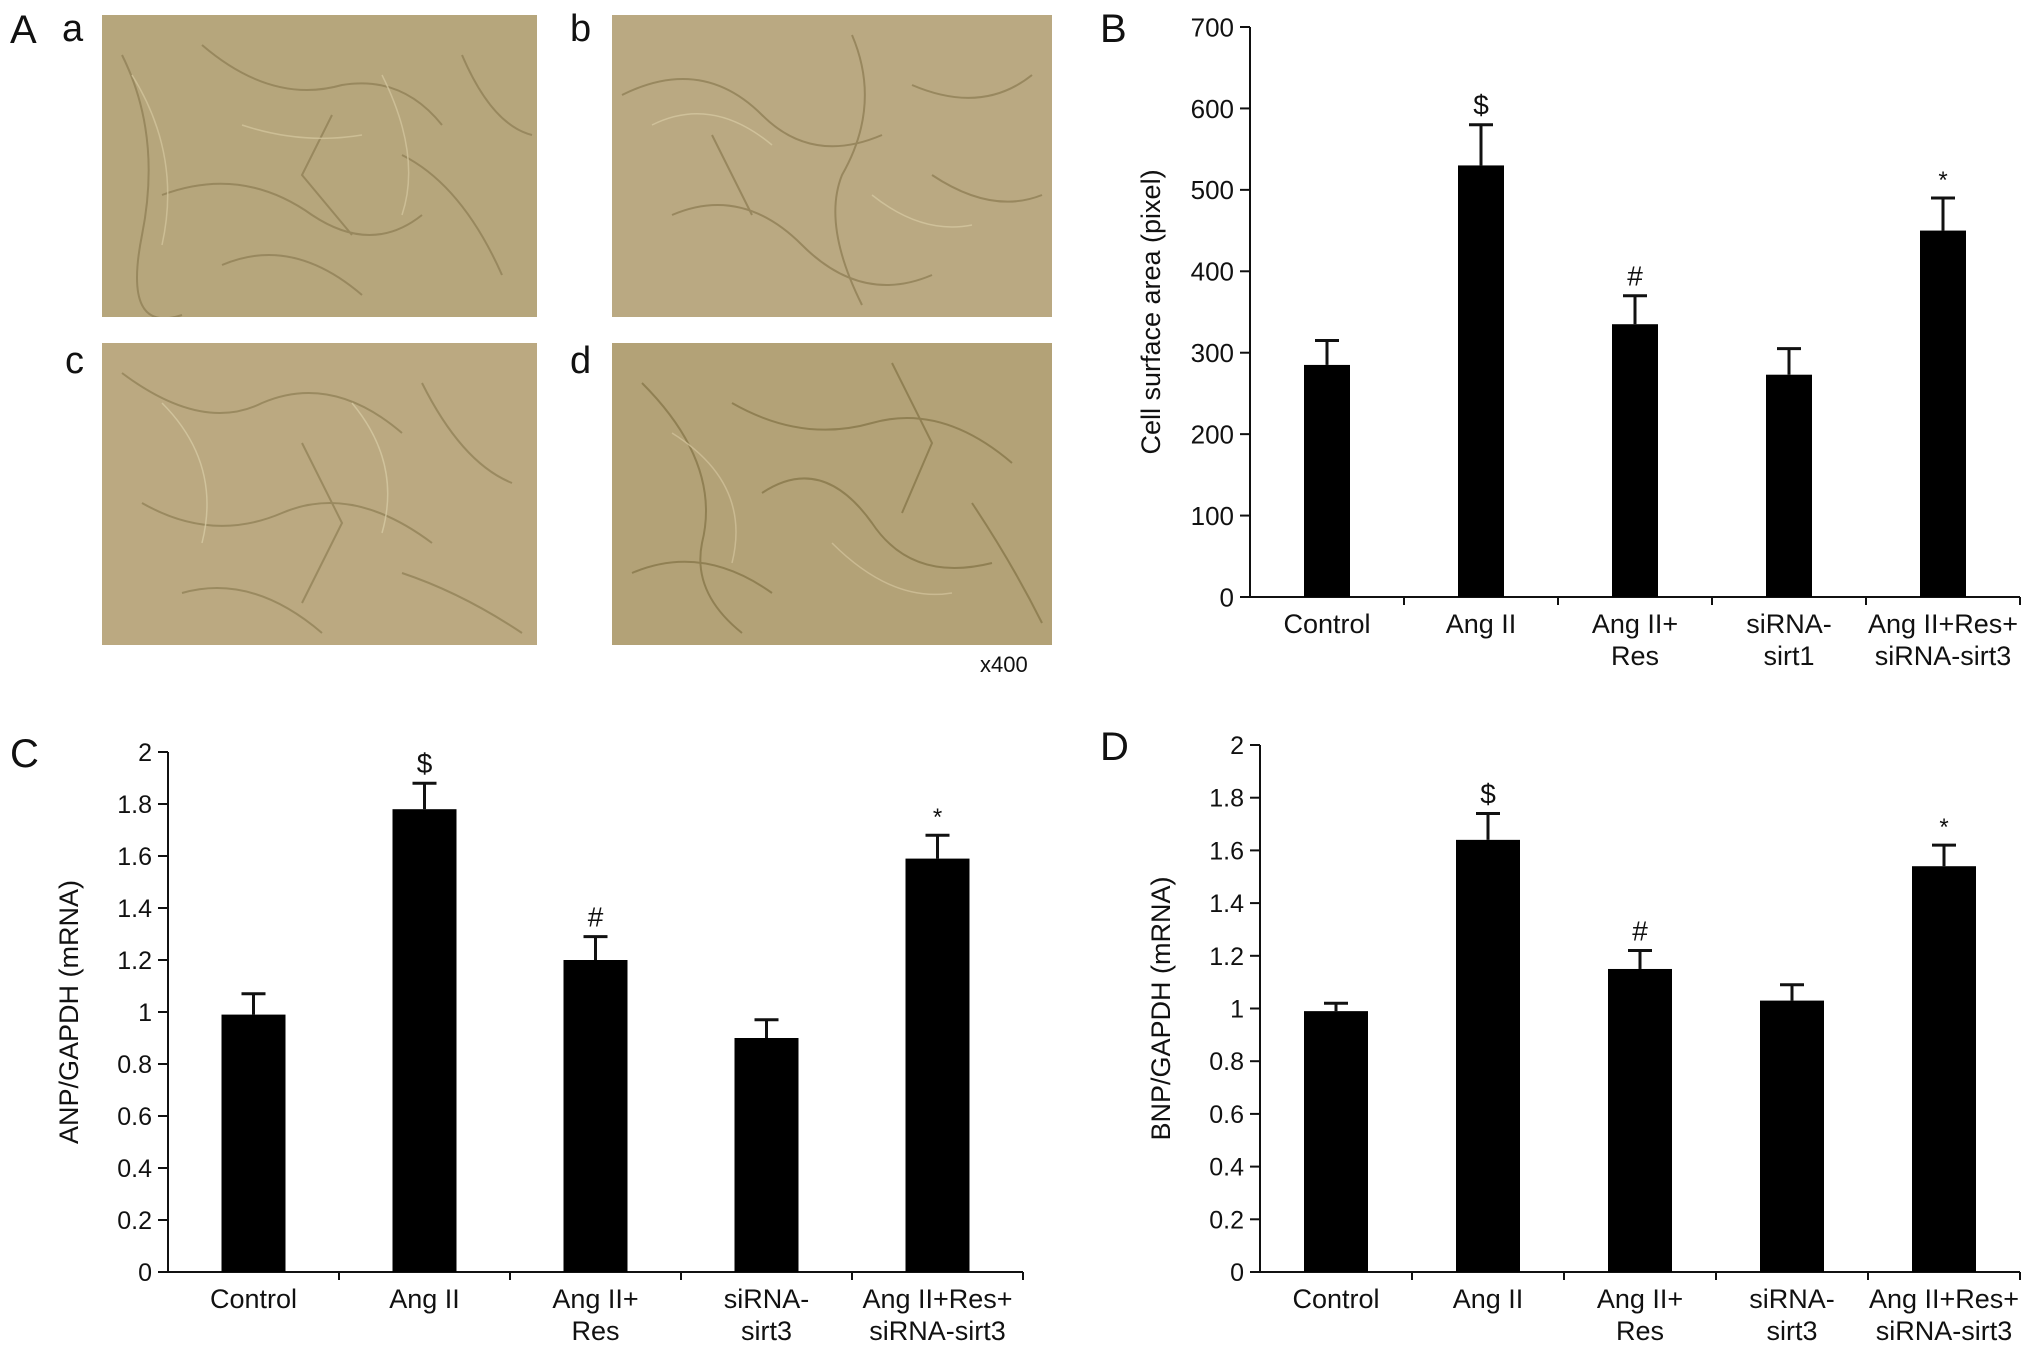  What do you see at coordinates (134, 1221) in the screenshot?
I see `y-tick-label-c: 0.2` at bounding box center [134, 1221].